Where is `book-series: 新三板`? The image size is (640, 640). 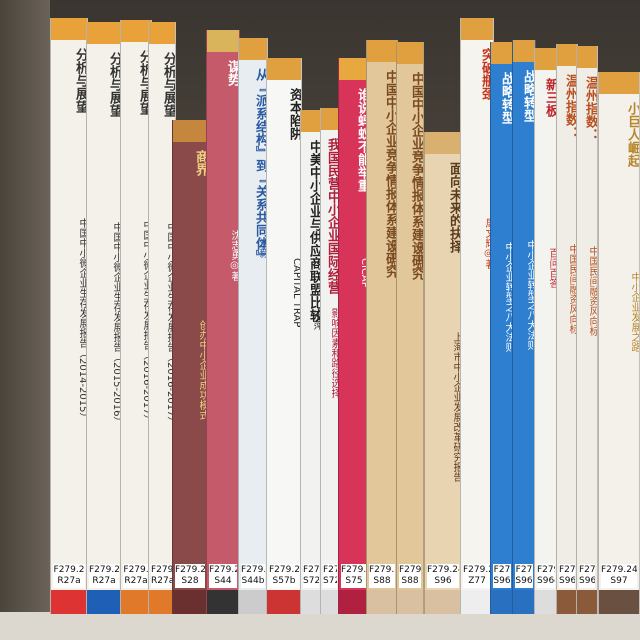
book-series: 新三板 is located at coordinates (550, 97).